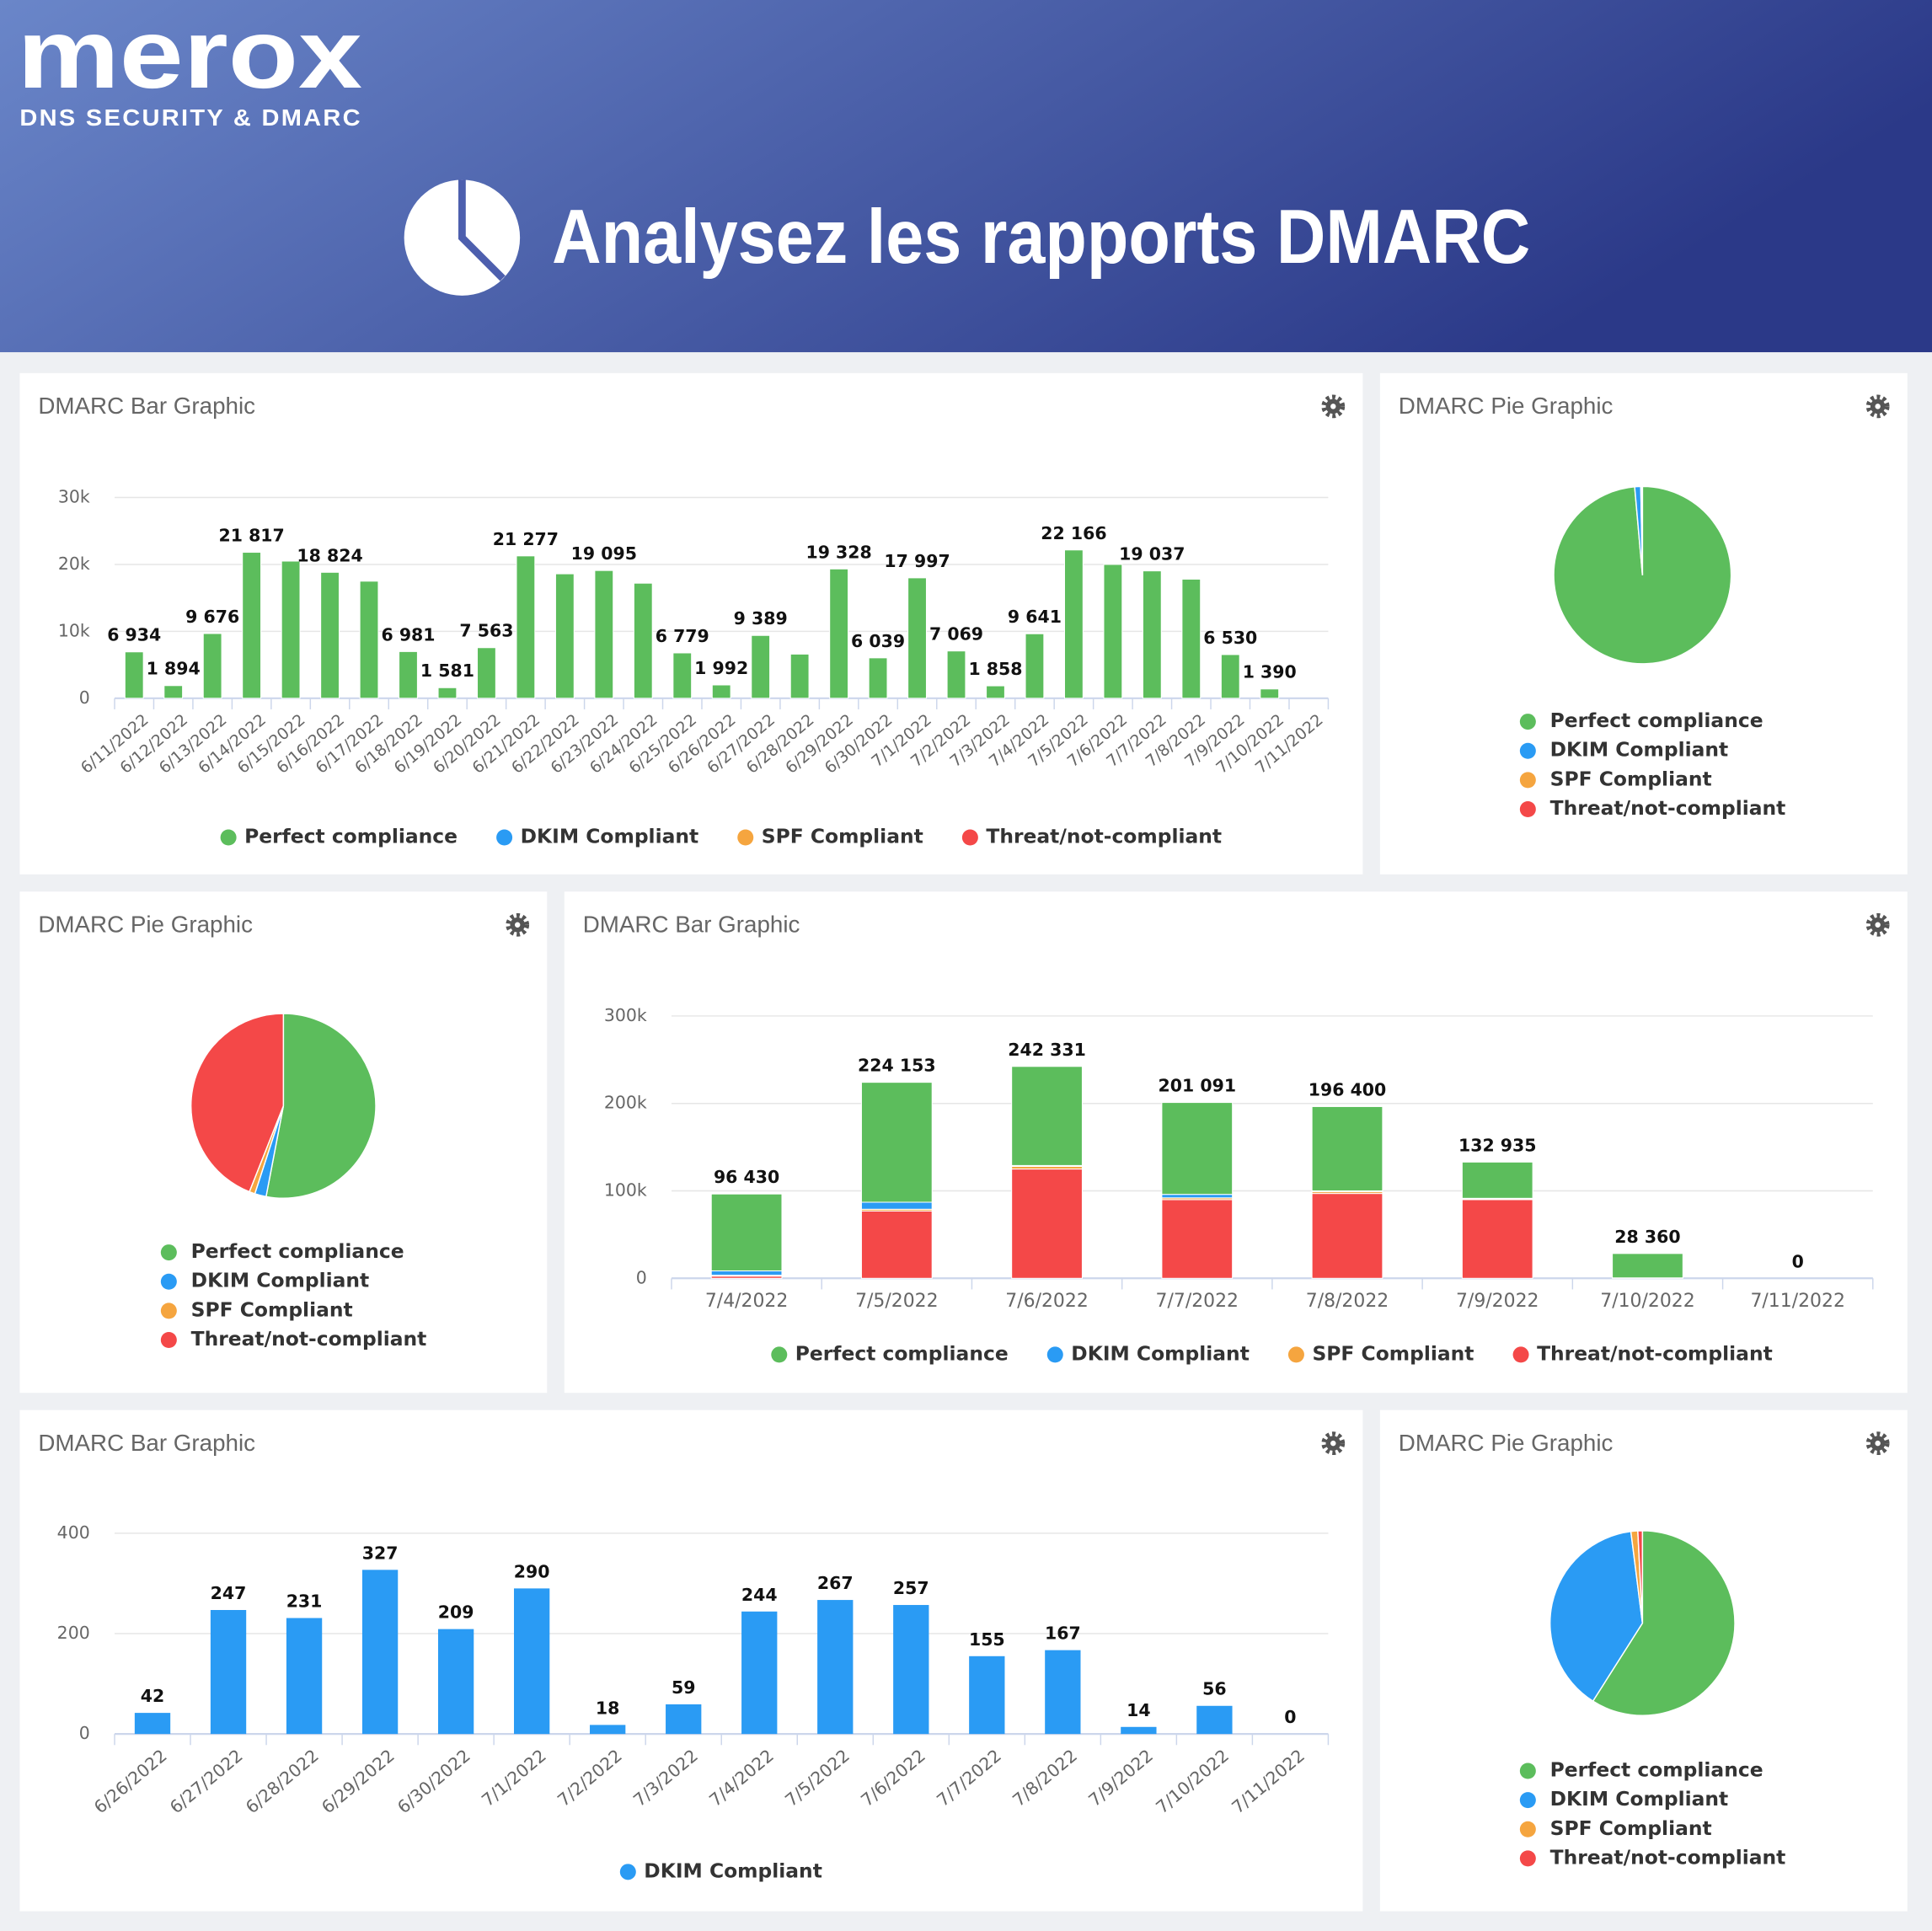 The width and height of the screenshot is (1932, 1931). Describe the element at coordinates (74, 497) in the screenshot. I see `y-tick-label: 30k` at that location.